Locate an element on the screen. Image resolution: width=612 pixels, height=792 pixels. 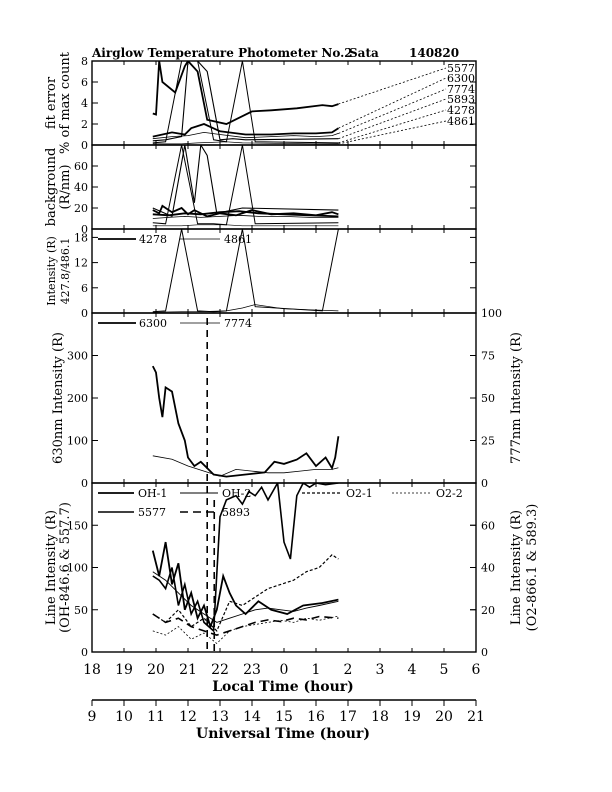
legend-label-O2-2: O2-2 is located at coordinates (449, 493).